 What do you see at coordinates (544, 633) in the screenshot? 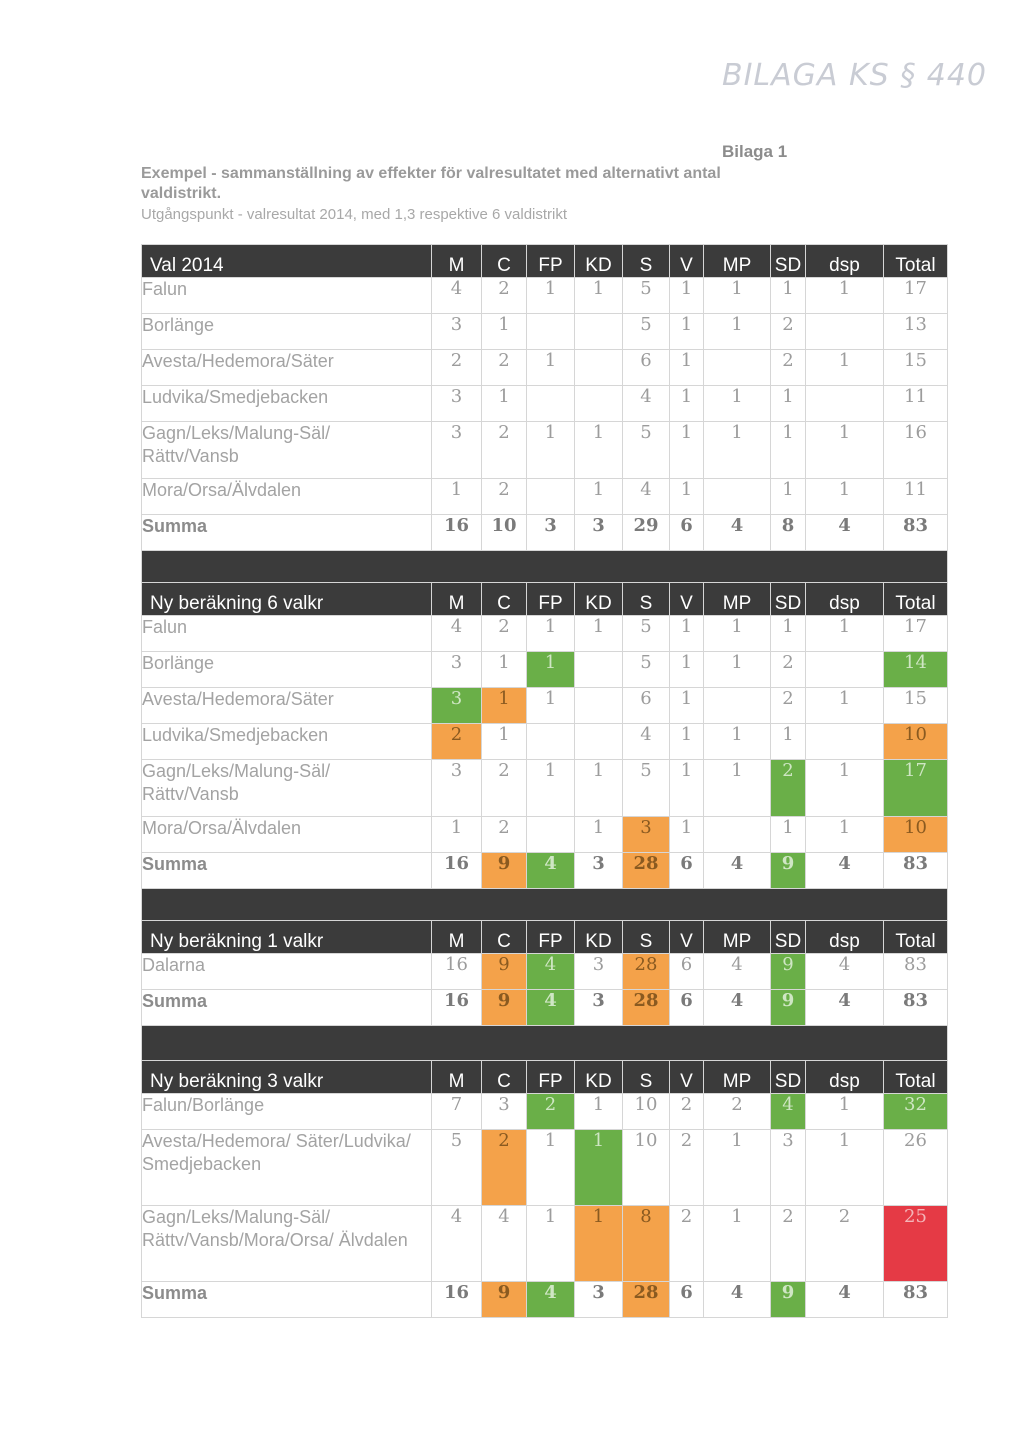
I see `table-row: Falun 4 2 1 1 5 1 1 1 1 17` at bounding box center [544, 633].